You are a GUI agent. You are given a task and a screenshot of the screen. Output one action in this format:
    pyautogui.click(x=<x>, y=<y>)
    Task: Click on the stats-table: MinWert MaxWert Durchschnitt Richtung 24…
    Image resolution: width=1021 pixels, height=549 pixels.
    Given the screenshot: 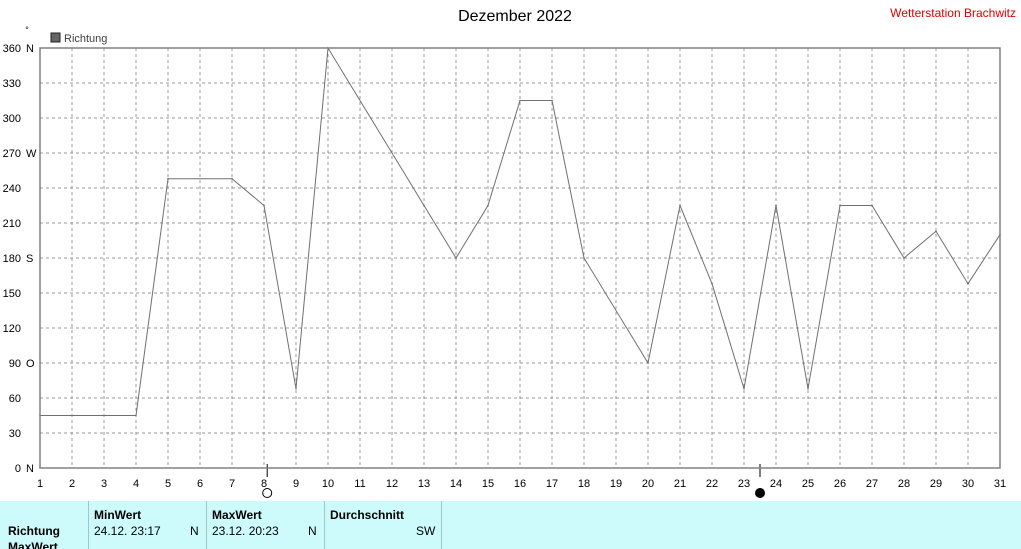 What is the action you would take?
    pyautogui.click(x=510, y=525)
    